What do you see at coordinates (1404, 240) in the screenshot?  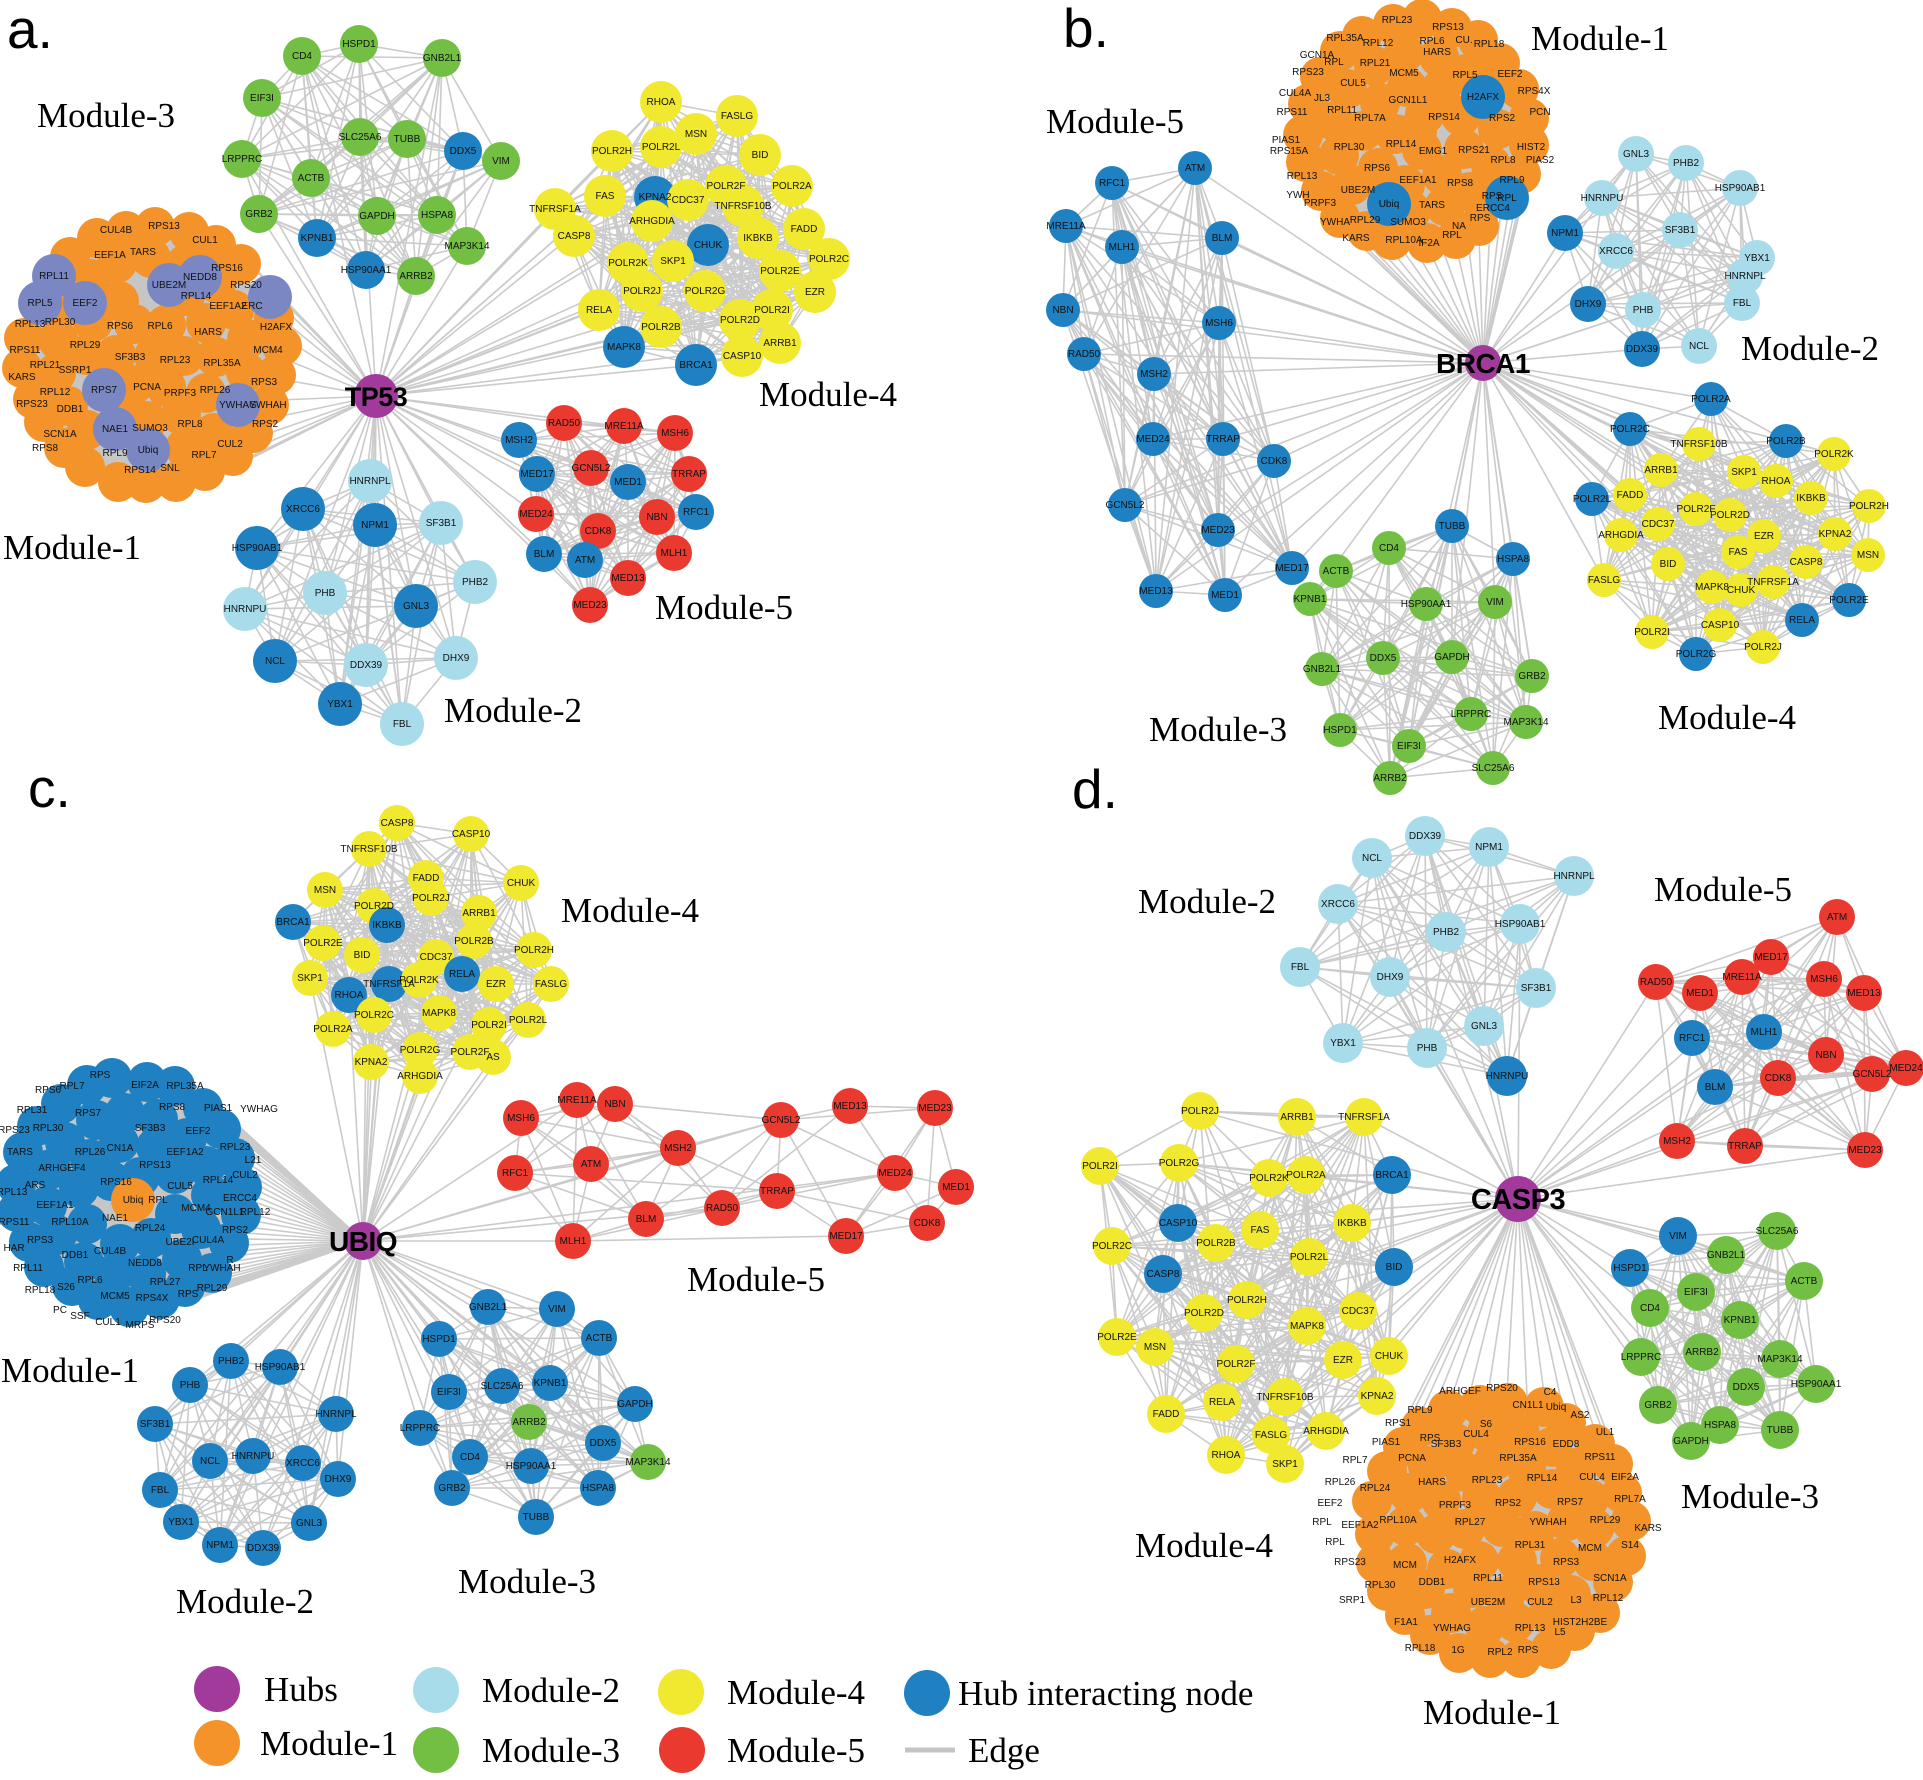 I see `svg-text: RPL10A` at bounding box center [1404, 240].